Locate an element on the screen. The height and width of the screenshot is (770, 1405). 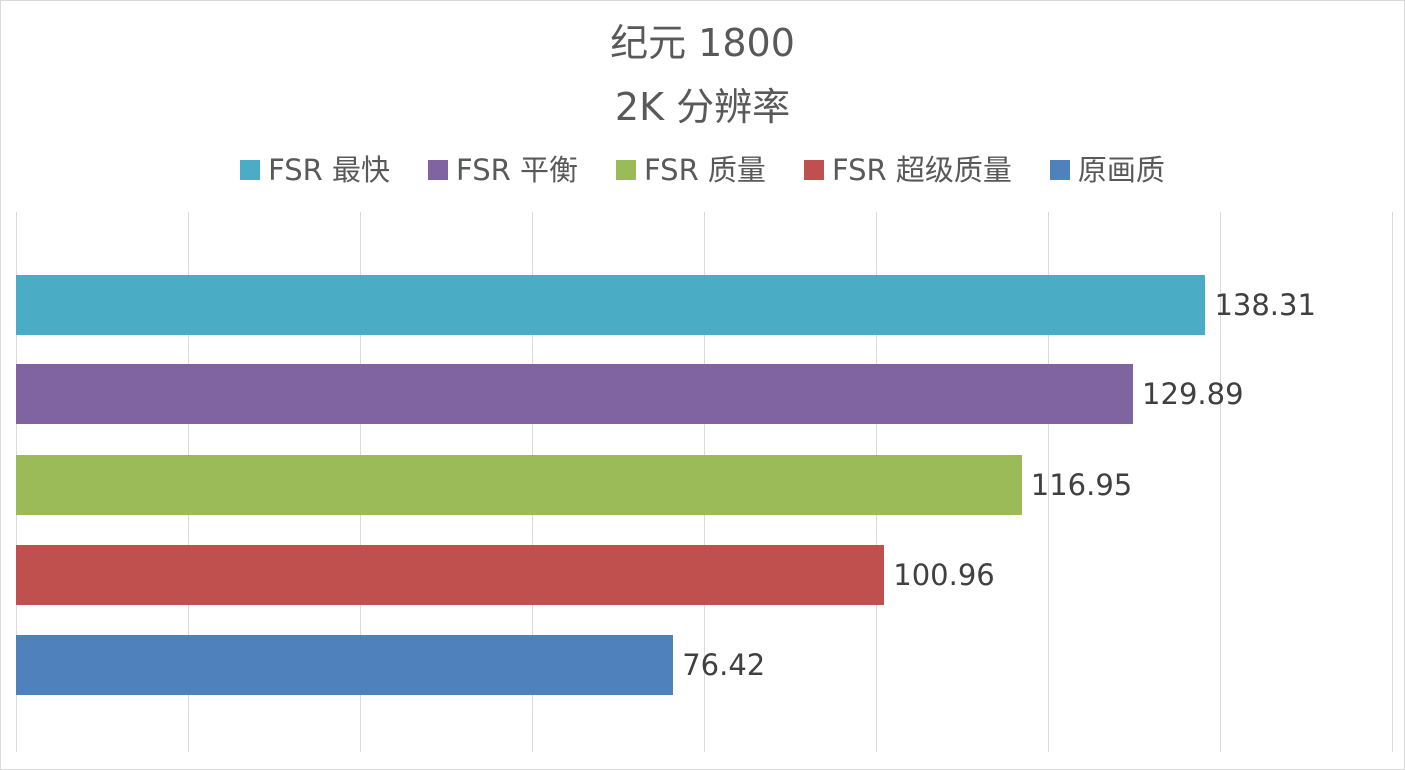
data-label: 138.31 is located at coordinates (1265, 305).